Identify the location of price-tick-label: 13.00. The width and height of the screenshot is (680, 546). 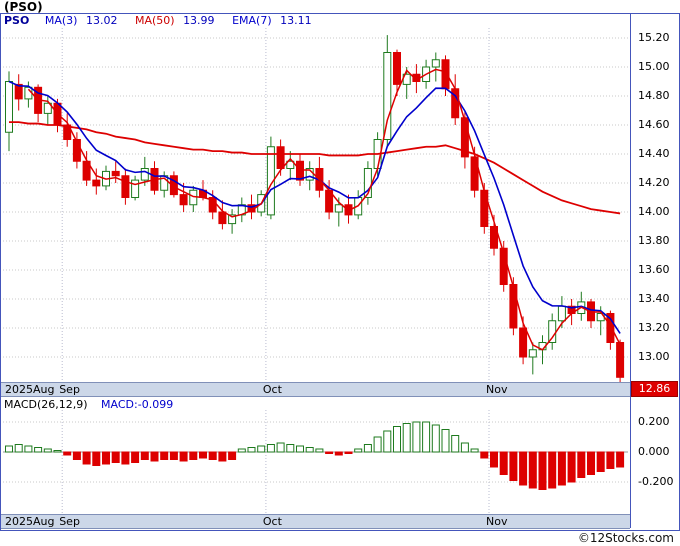
(654, 356).